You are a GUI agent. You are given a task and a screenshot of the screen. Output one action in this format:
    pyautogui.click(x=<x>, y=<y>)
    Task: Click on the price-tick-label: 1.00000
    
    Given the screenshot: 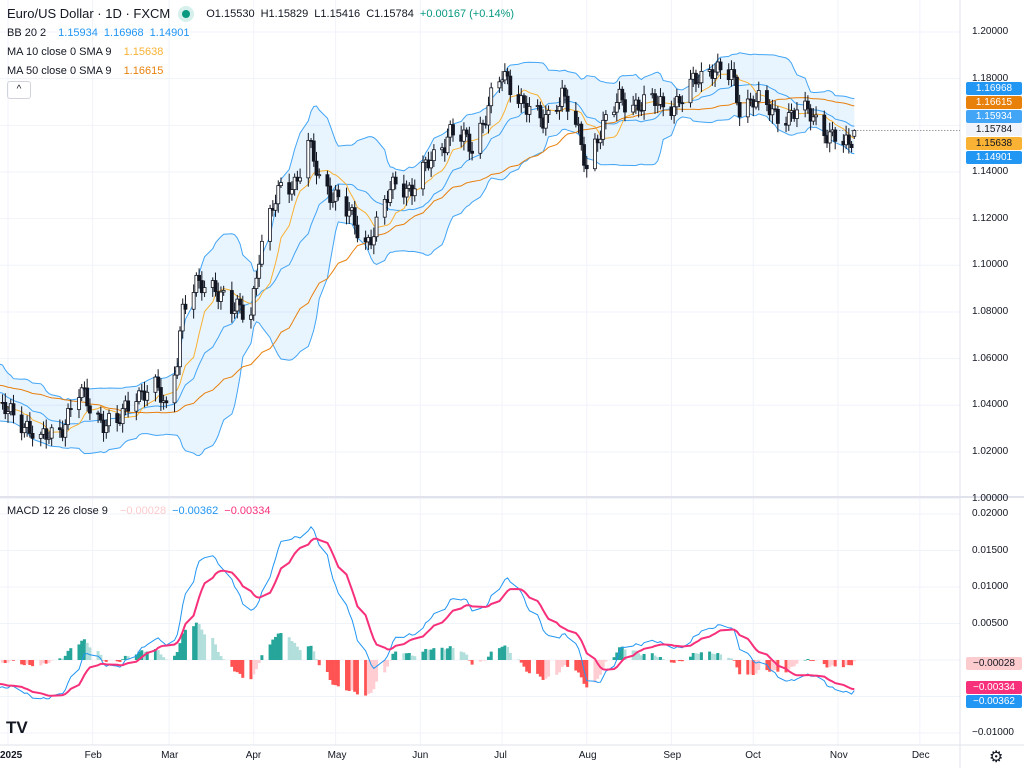 What is the action you would take?
    pyautogui.click(x=990, y=498)
    